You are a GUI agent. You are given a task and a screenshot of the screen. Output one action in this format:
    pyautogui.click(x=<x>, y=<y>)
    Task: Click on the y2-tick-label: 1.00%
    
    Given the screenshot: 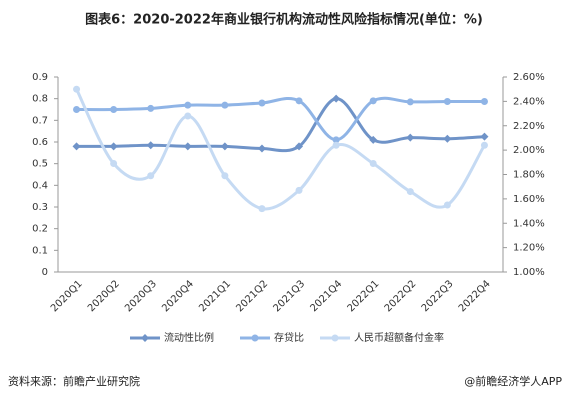 What is the action you would take?
    pyautogui.click(x=529, y=272)
    